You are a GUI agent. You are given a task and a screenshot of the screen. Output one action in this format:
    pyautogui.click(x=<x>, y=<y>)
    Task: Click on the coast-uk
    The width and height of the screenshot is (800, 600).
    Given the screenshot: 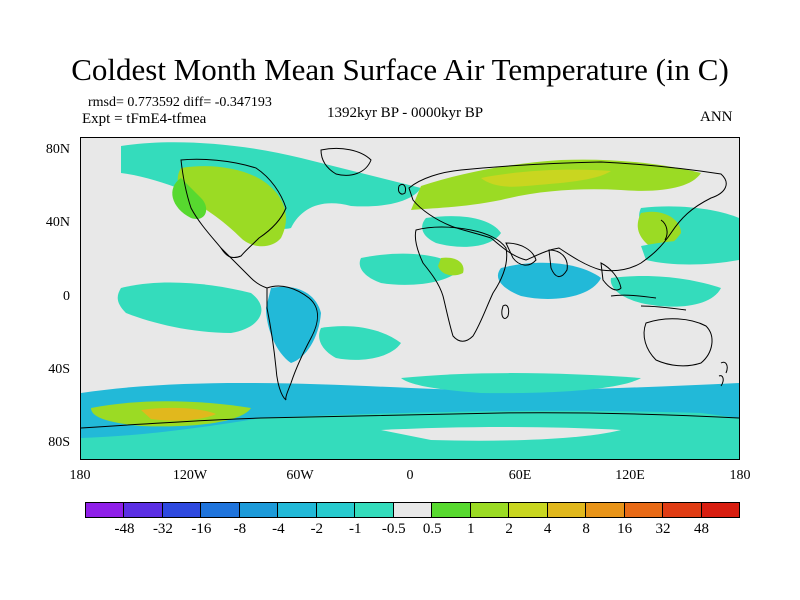 What is the action you would take?
    pyautogui.click(x=402, y=189)
    